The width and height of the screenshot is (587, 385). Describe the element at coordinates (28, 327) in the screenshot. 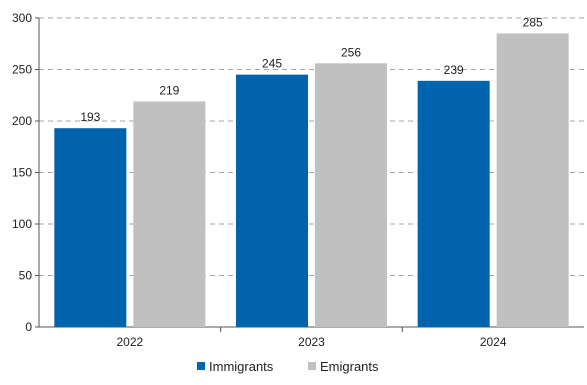

I see `y-tick-label: 0` at that location.